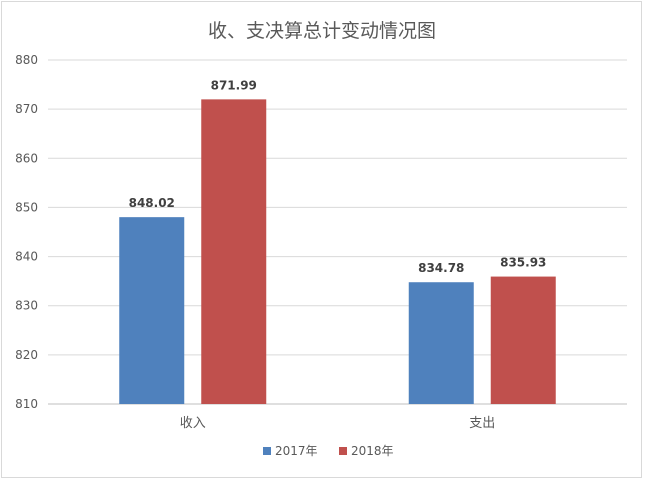 Image resolution: width=645 pixels, height=481 pixels. I want to click on x-category-label: 支出, so click(482, 423).